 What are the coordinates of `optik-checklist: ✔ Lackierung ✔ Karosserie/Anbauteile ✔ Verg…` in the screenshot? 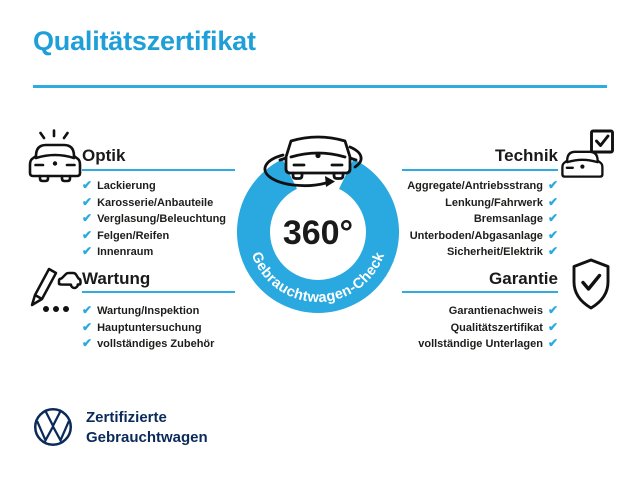 It's located at (154, 219).